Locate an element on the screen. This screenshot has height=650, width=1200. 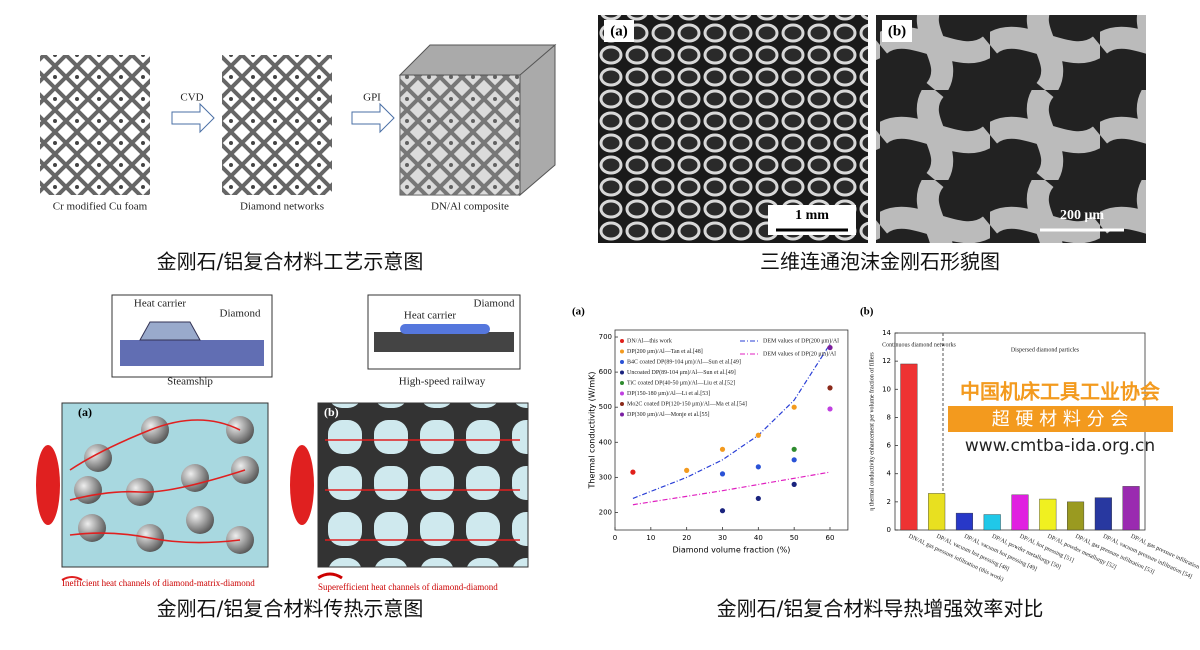
y-tick-label: 400 is located at coordinates (605, 442).